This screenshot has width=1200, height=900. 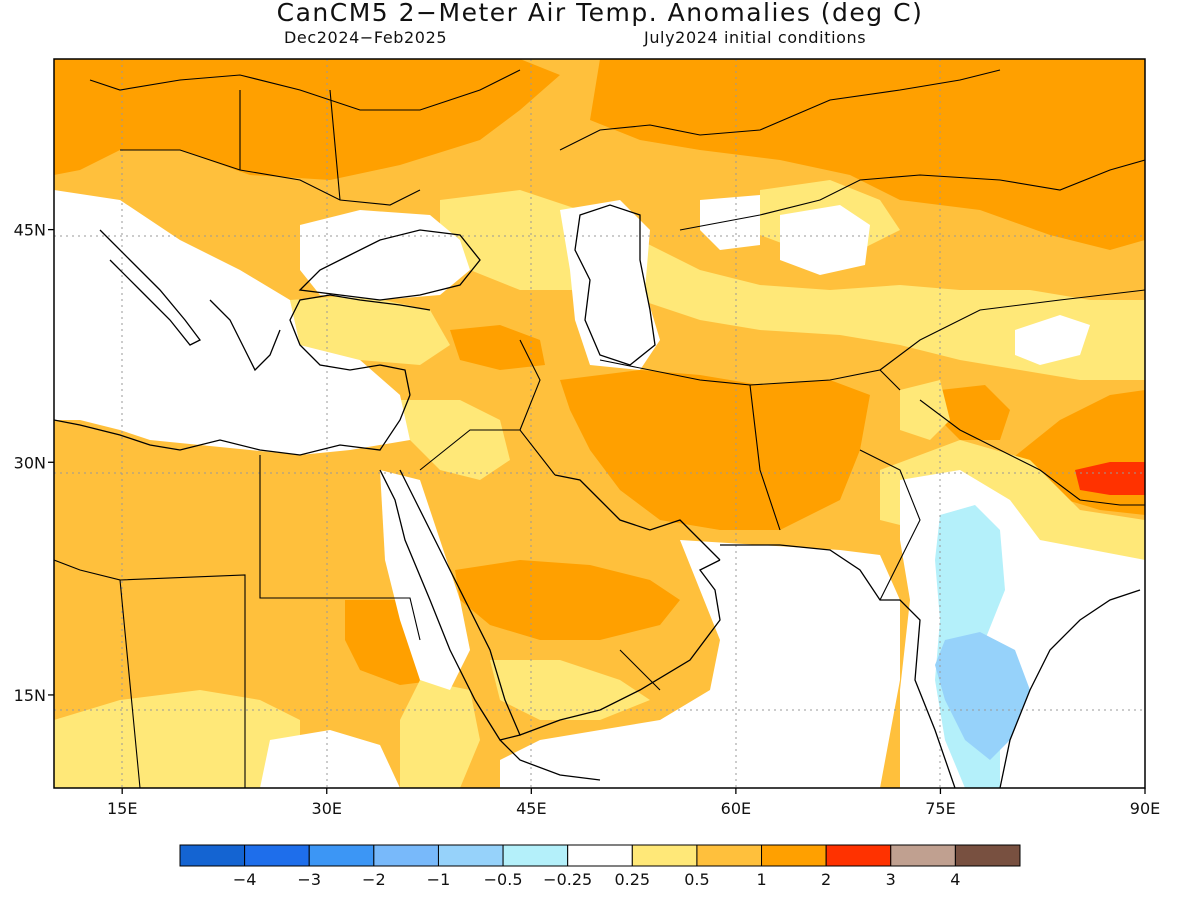 I want to click on field-orange-north-asia, so click(x=867, y=154).